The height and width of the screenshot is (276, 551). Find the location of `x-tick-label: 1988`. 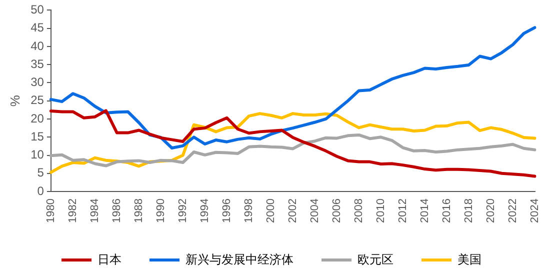

x-tick-label: 1988 is located at coordinates (138, 211).